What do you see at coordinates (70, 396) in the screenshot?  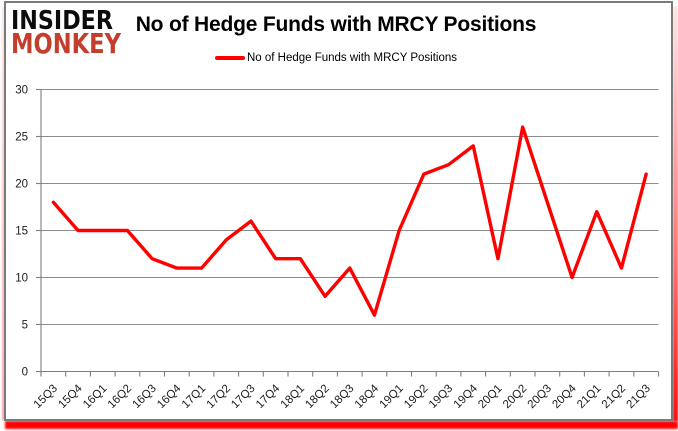 I see `x-tick-label-15Q4: 15Q4` at bounding box center [70, 396].